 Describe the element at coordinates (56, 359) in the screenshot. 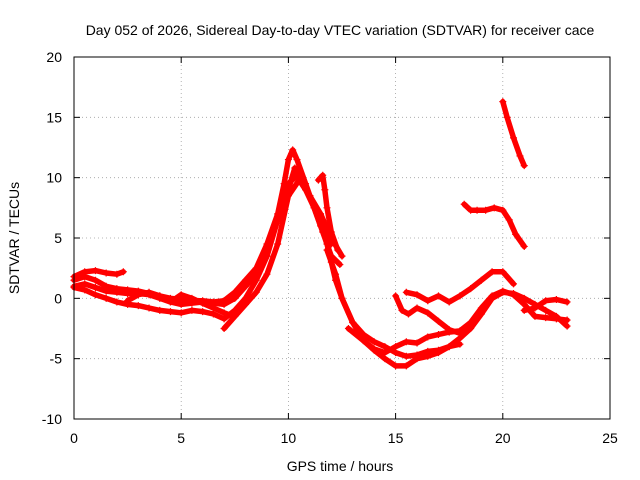

I see `y-tick-label: -5` at that location.